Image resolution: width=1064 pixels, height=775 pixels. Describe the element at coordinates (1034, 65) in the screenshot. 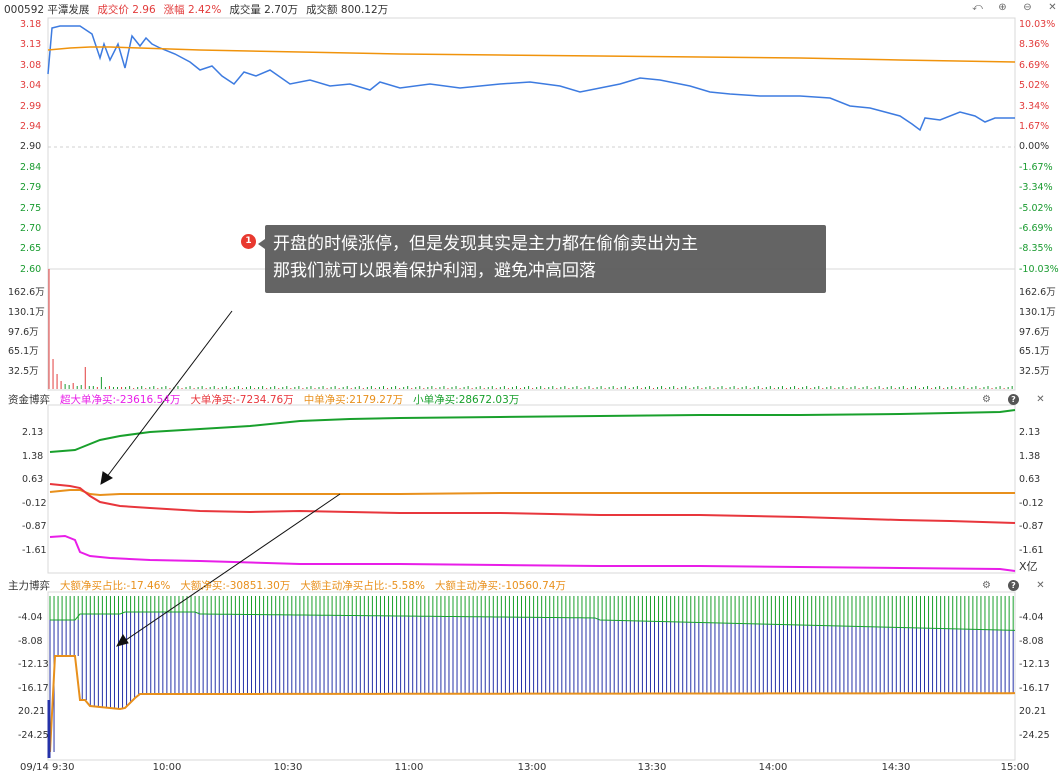

I see `axis-tick-label: 6.69%` at that location.